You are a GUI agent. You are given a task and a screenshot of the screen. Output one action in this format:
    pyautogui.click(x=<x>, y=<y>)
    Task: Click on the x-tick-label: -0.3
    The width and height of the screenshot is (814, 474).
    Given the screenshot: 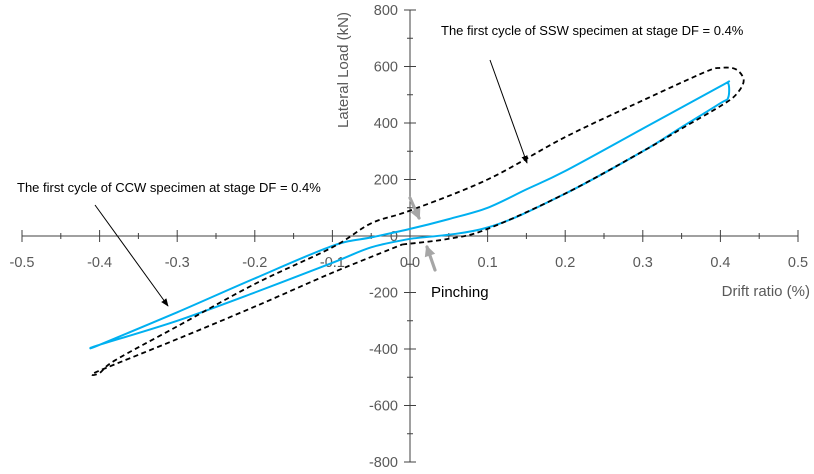 What is the action you would take?
    pyautogui.click(x=177, y=263)
    